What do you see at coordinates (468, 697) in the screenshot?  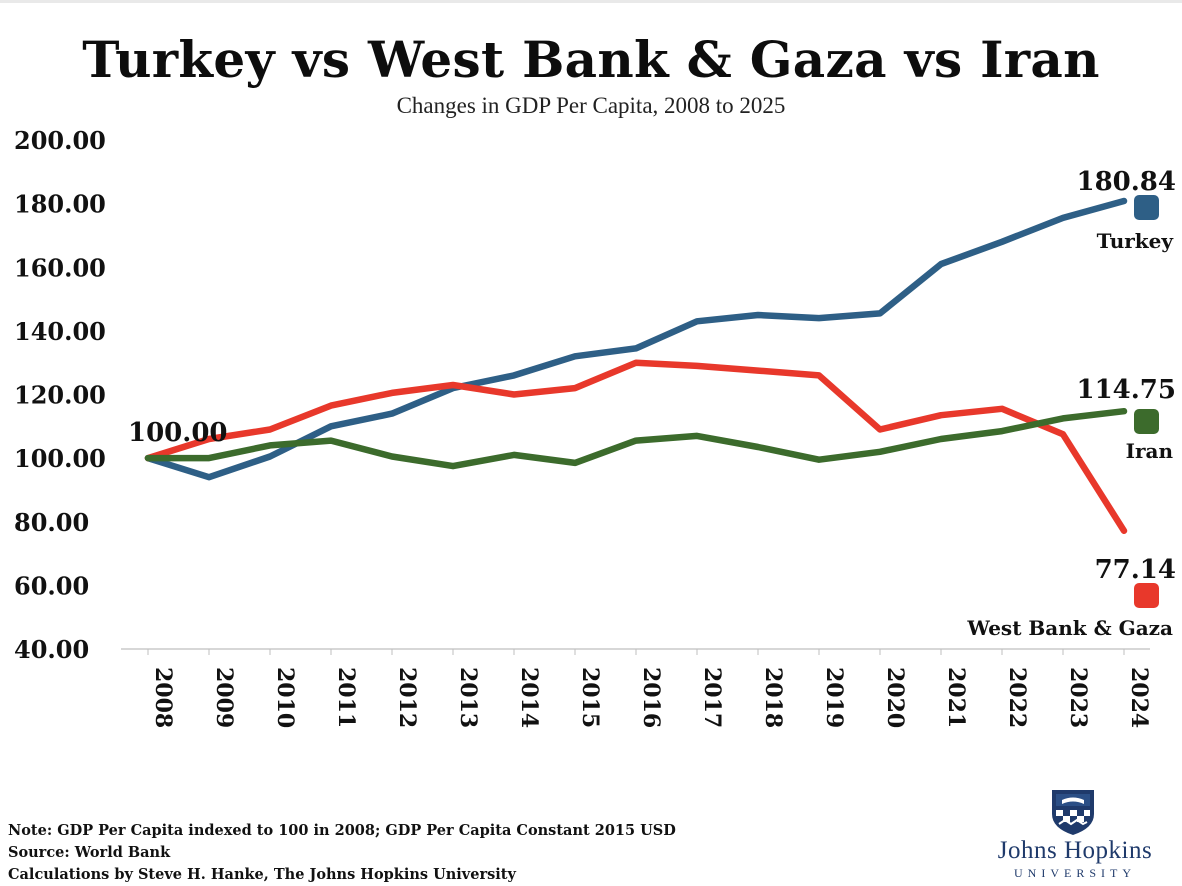 I see `x-tick-label: 2013` at bounding box center [468, 697].